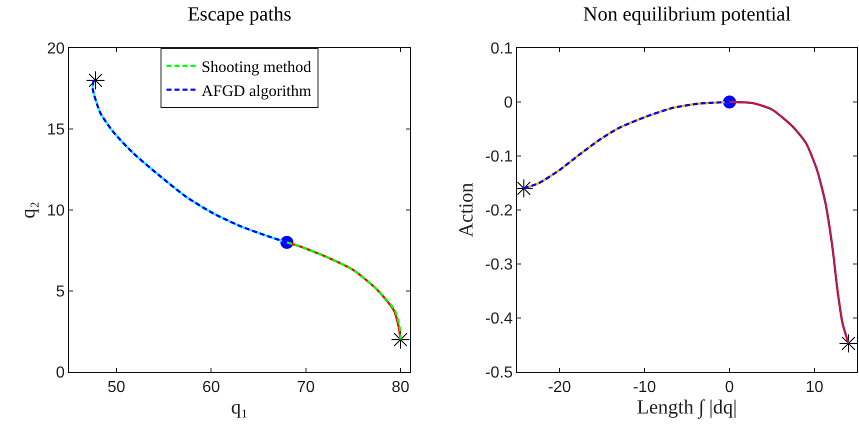 This screenshot has height=435, width=859. Describe the element at coordinates (499, 157) in the screenshot. I see `y-tick-label: -0.1` at that location.